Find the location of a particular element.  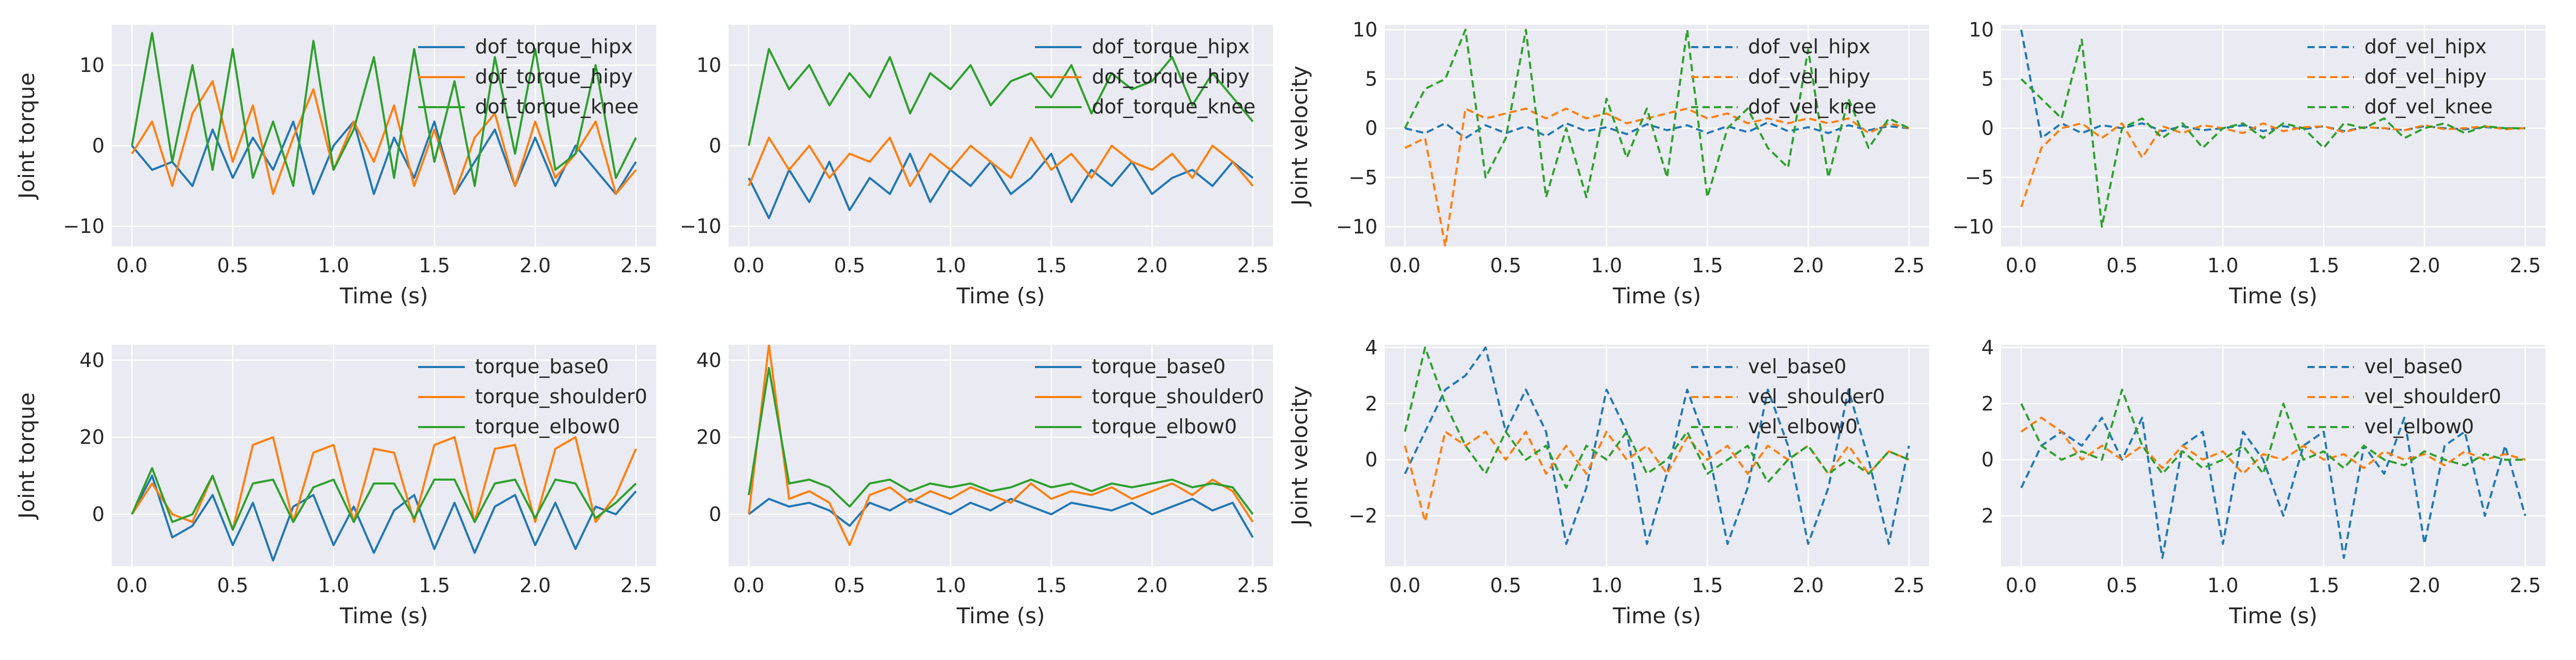

legend-label: dof_torque_hipx is located at coordinates (554, 47).